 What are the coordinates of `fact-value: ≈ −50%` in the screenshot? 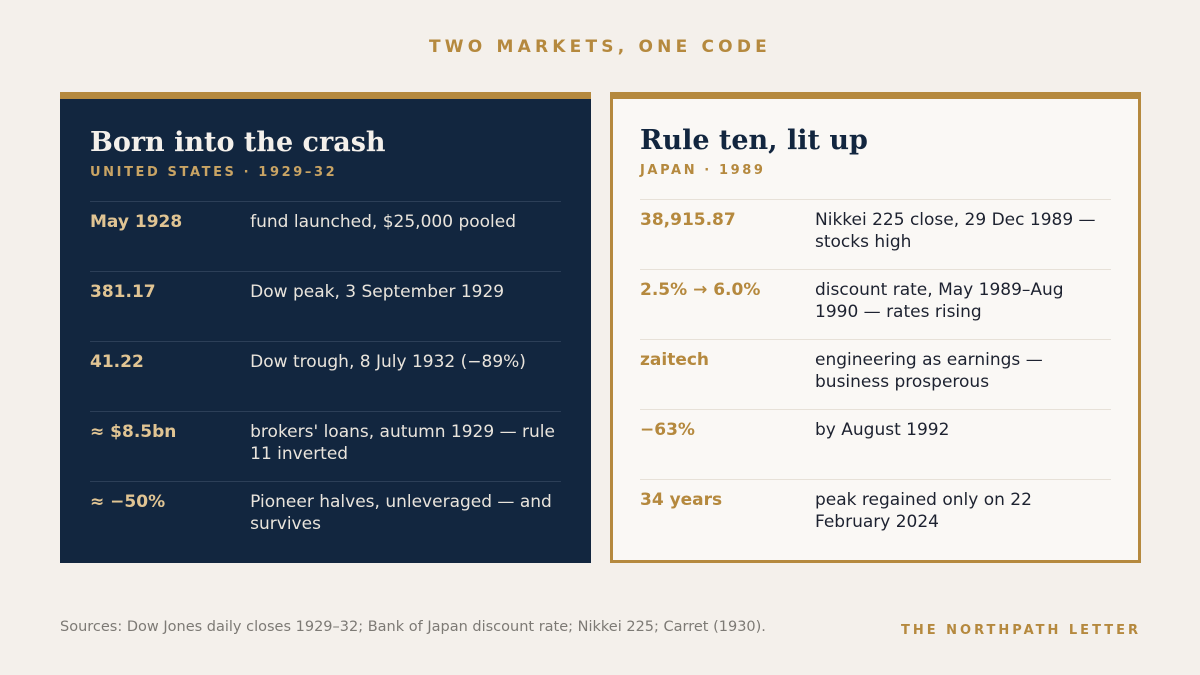 It's located at (128, 502).